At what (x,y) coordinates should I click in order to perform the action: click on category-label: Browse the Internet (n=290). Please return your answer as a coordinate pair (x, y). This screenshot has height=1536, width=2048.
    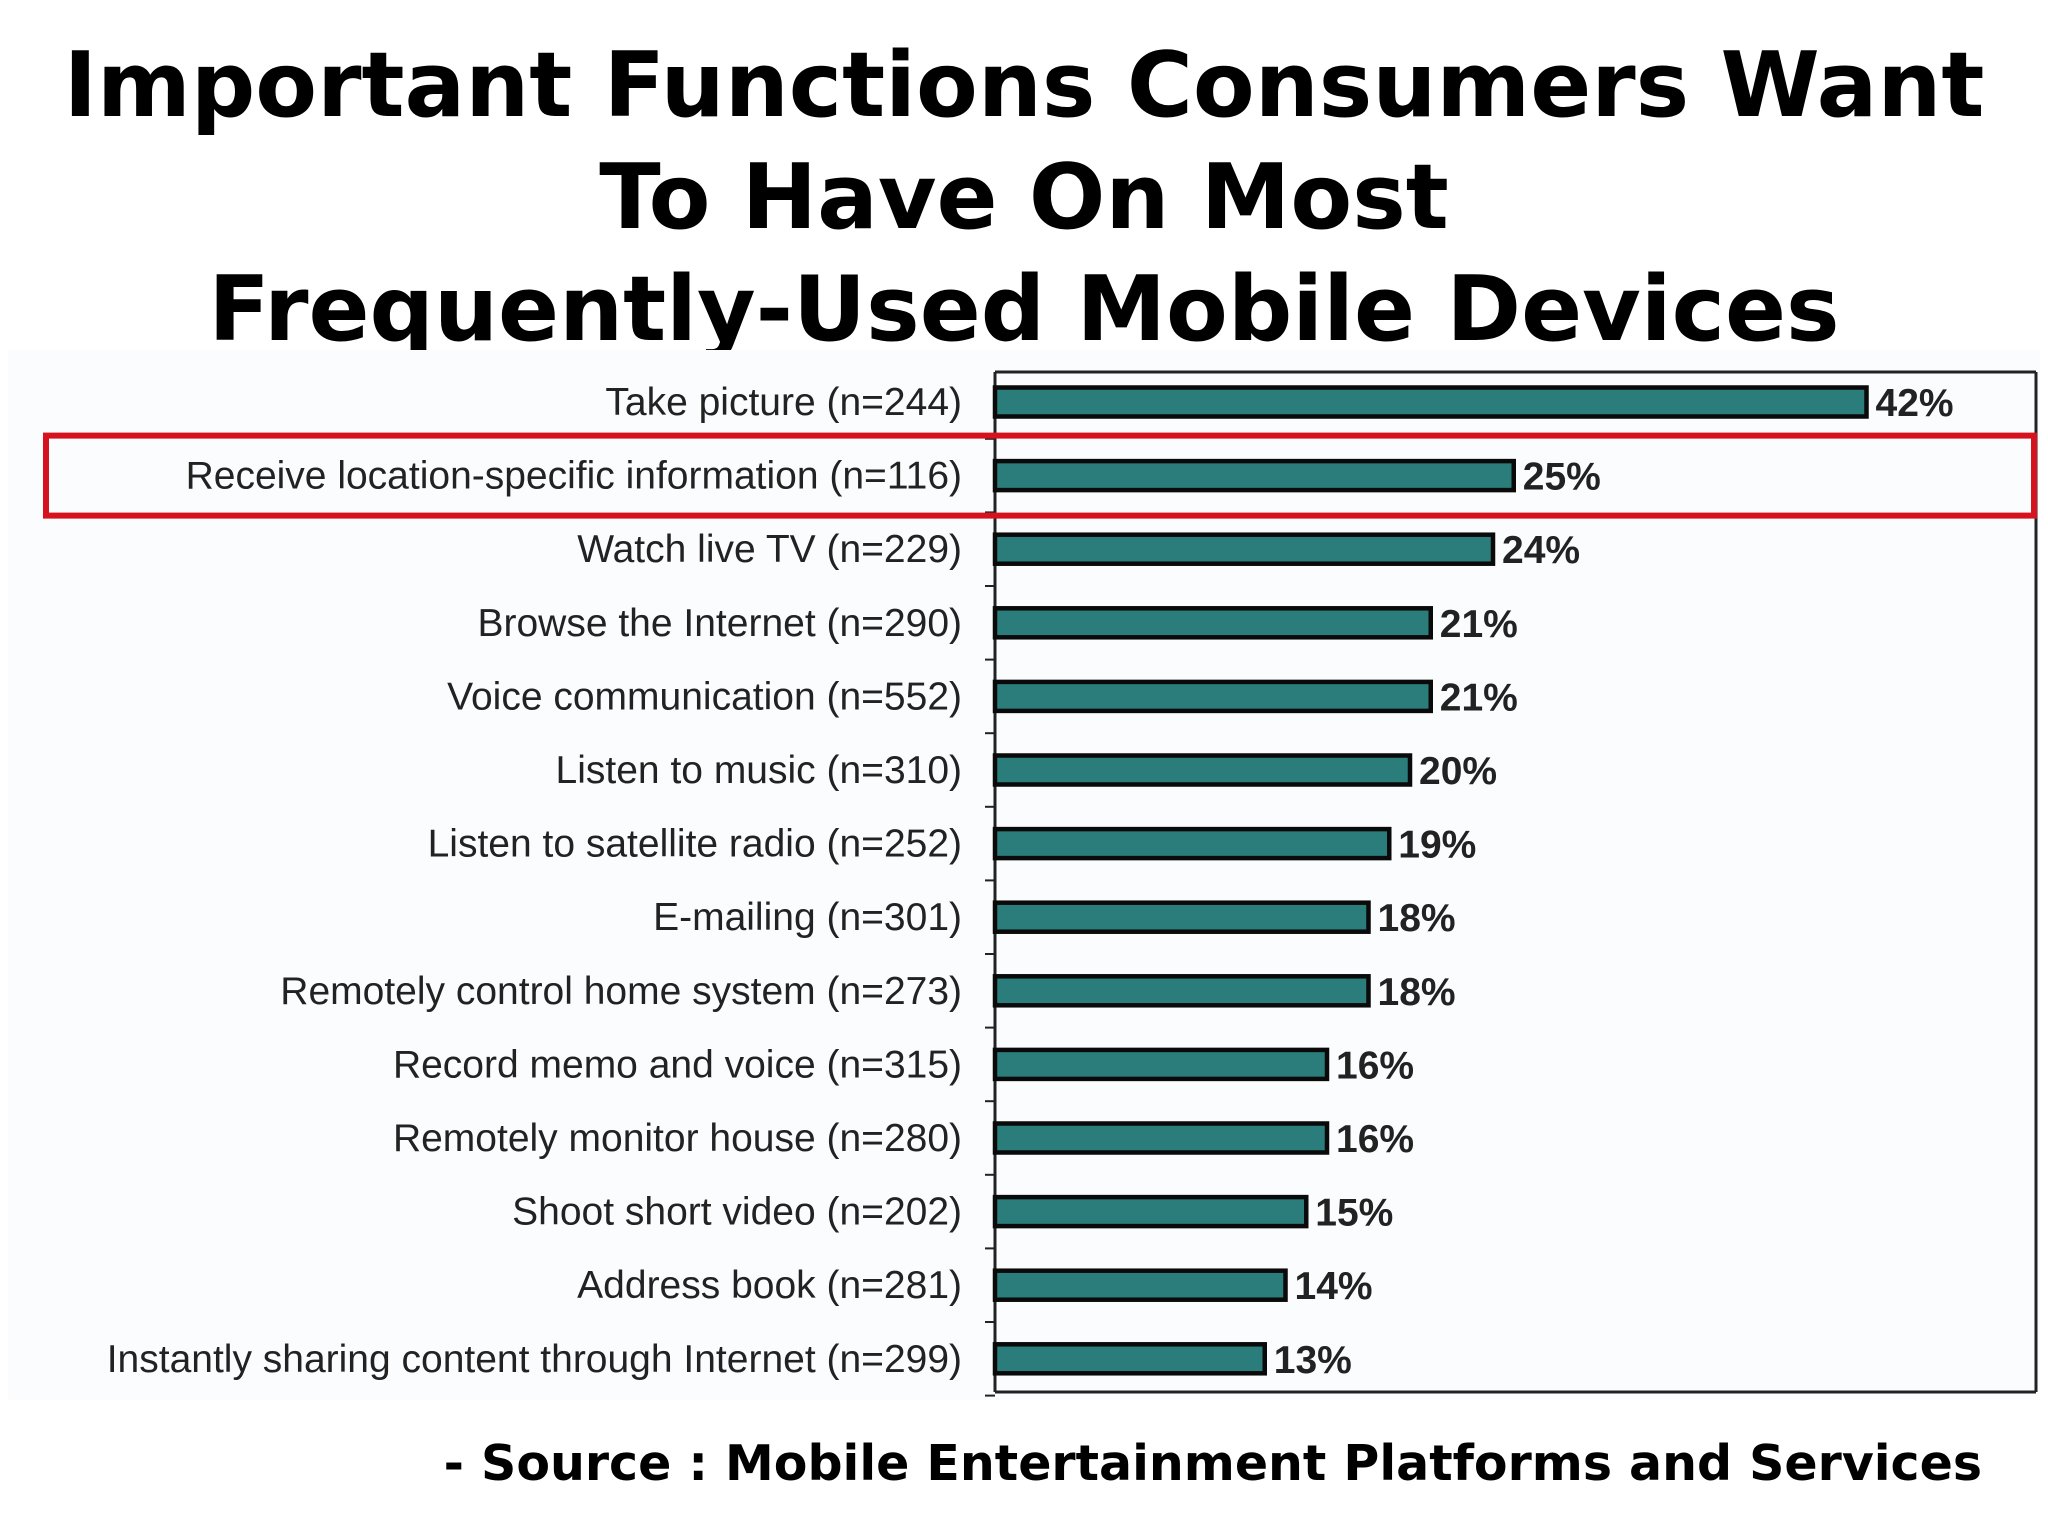
    Looking at the image, I should click on (719, 623).